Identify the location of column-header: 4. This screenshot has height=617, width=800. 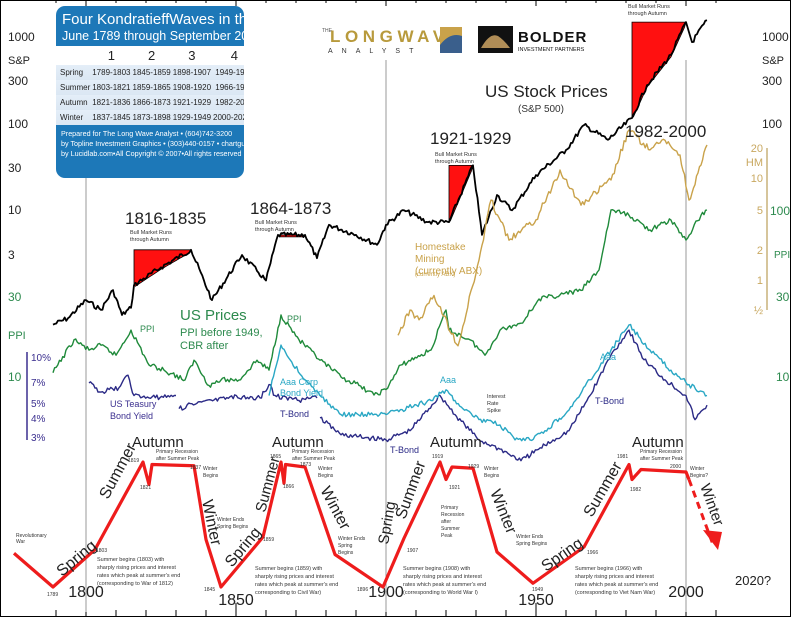
(228, 55).